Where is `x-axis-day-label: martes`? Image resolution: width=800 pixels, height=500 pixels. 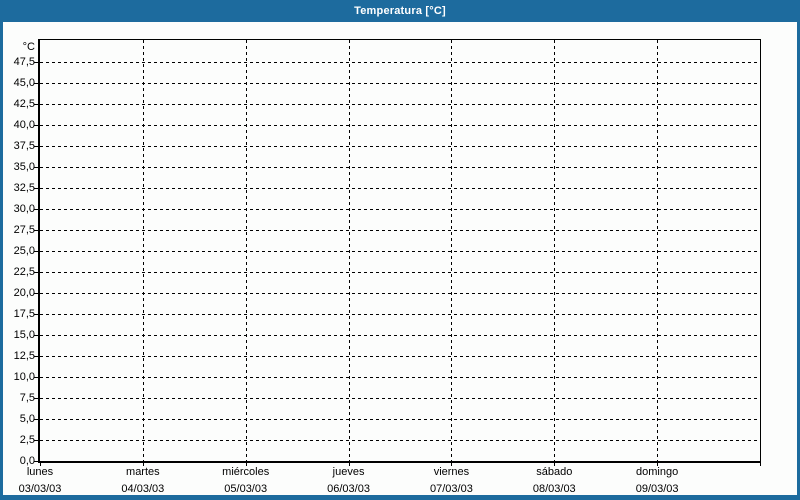
x-axis-day-label: martes is located at coordinates (143, 472).